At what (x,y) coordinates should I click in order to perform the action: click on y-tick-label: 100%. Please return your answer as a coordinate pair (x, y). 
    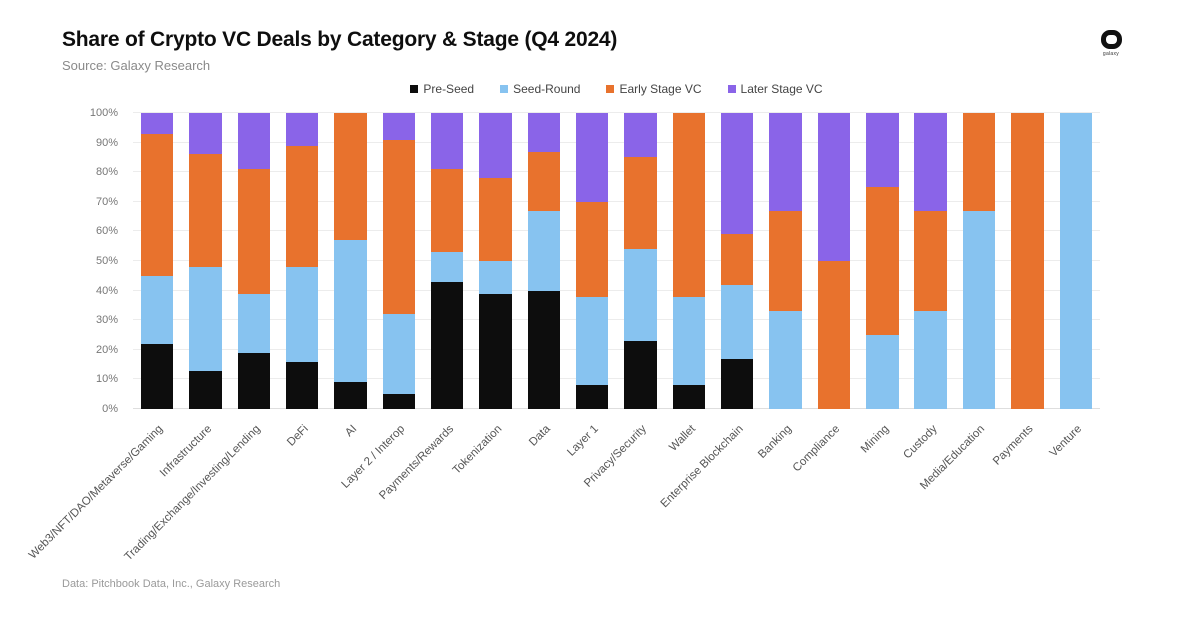
    Looking at the image, I should click on (103, 113).